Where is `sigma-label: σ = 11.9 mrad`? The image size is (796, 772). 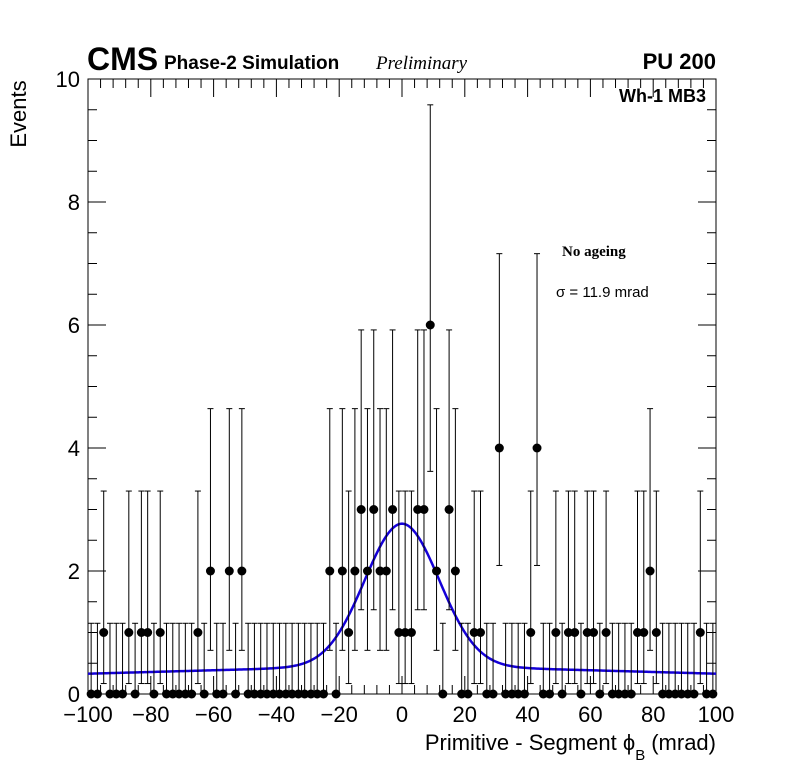
sigma-label: σ = 11.9 mrad is located at coordinates (602, 292).